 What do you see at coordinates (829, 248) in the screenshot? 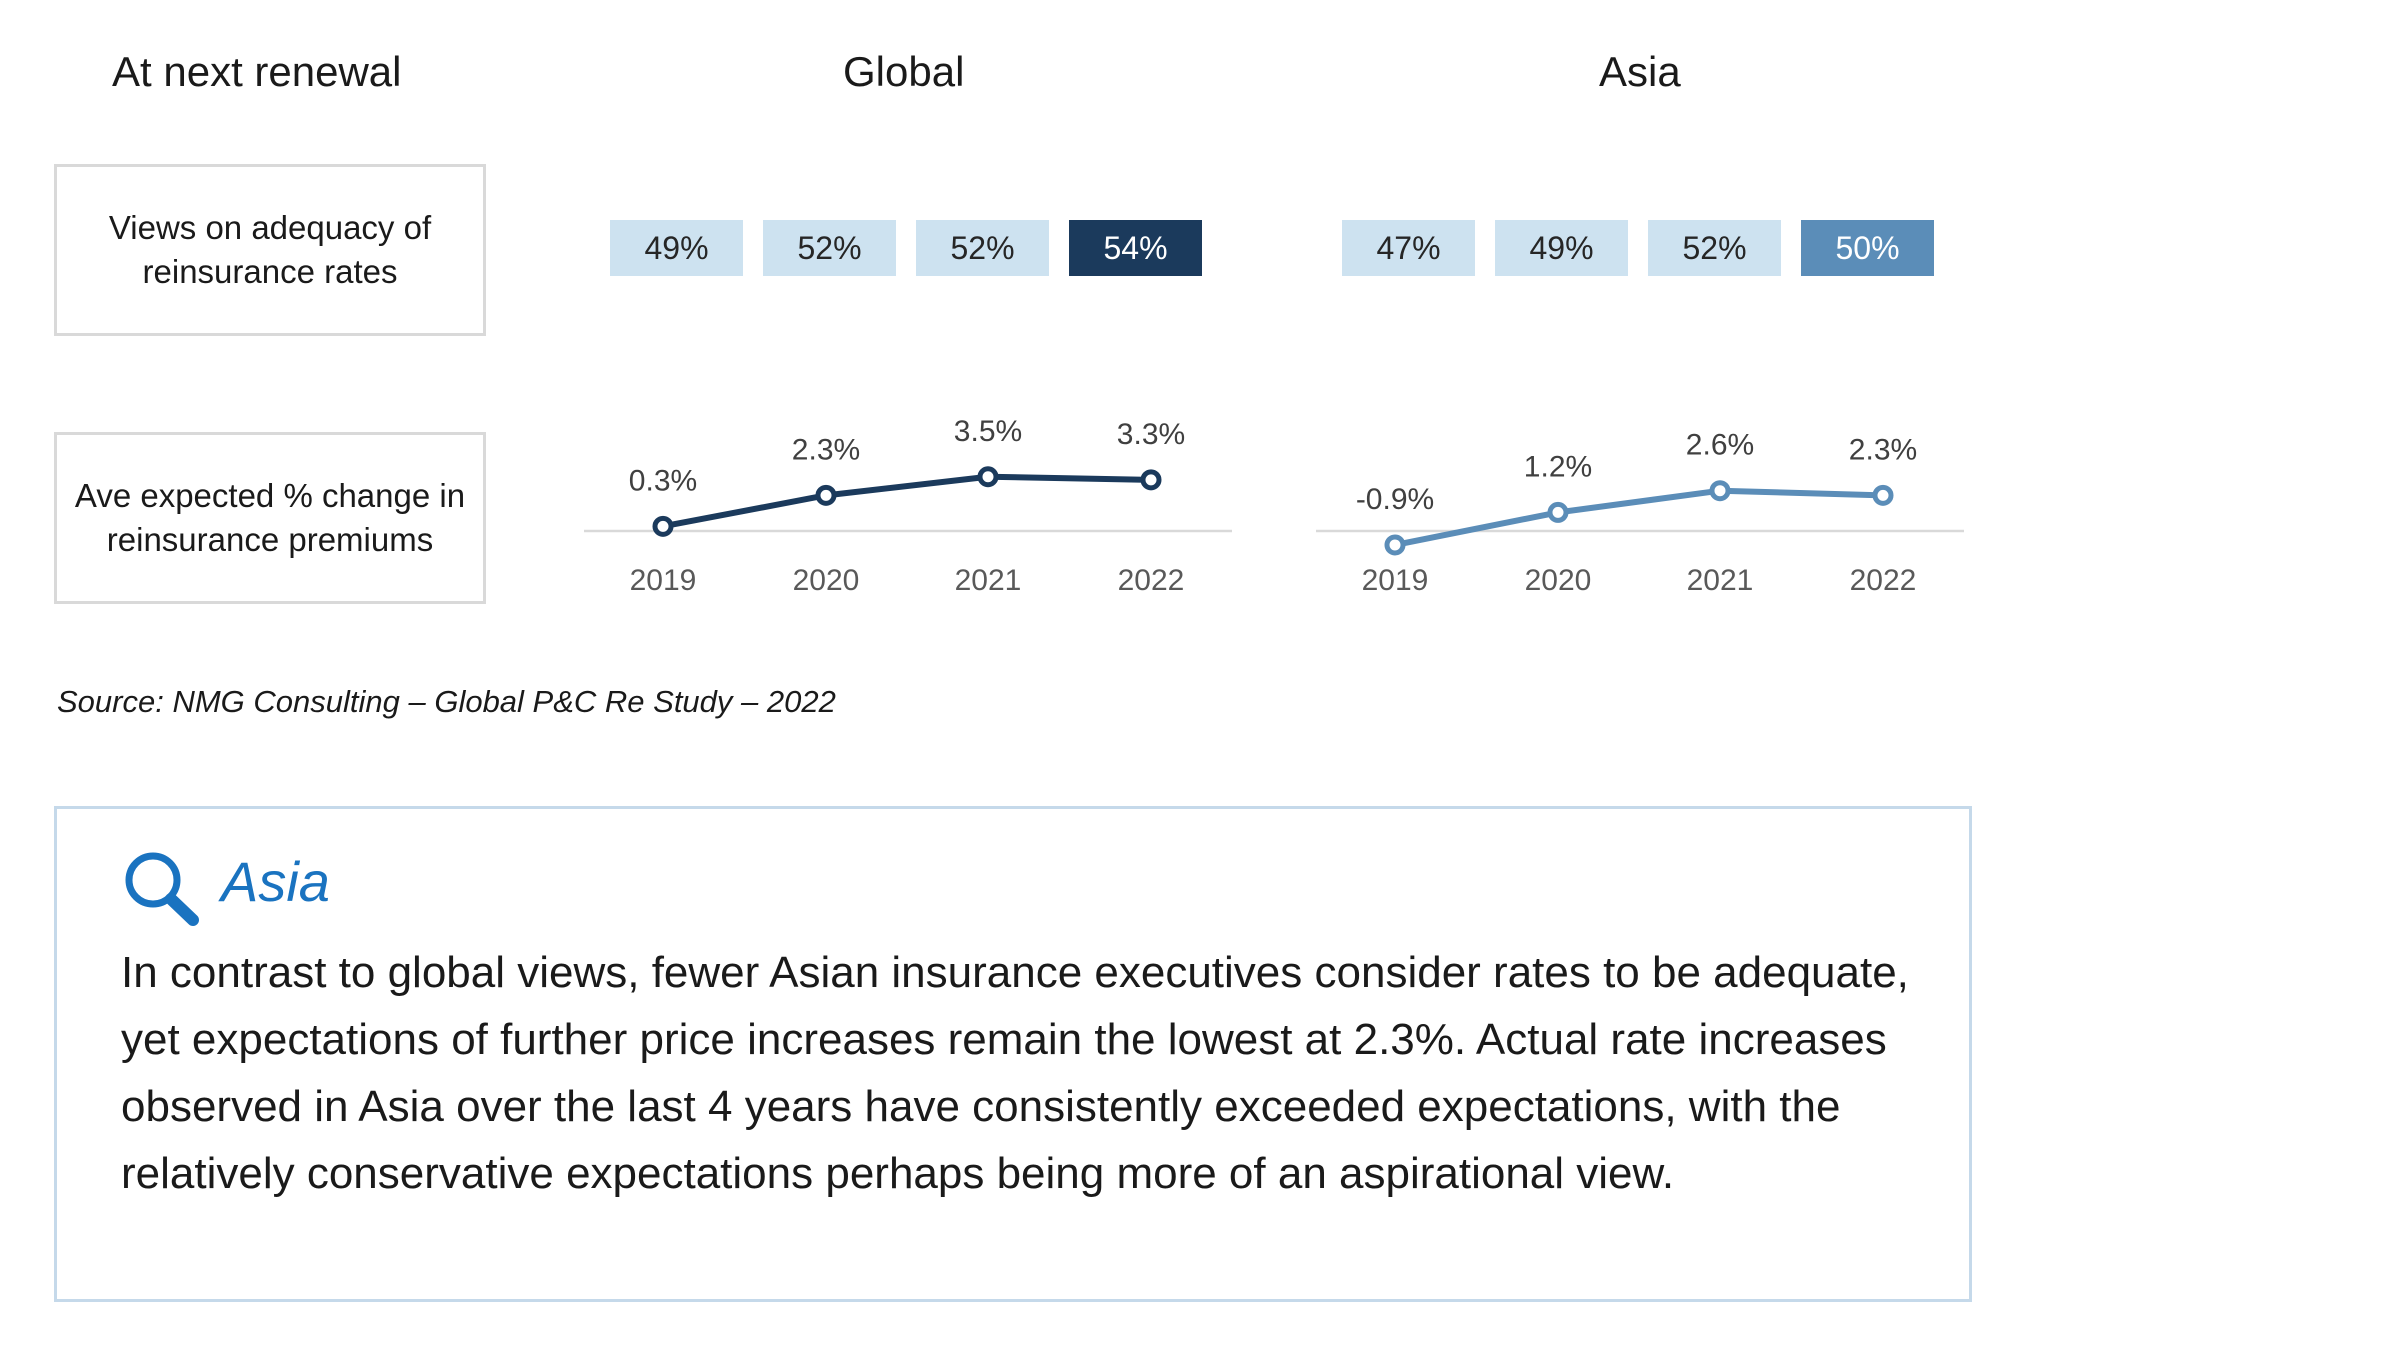
I see `global-adequacy-tile-2020: 52%` at bounding box center [829, 248].